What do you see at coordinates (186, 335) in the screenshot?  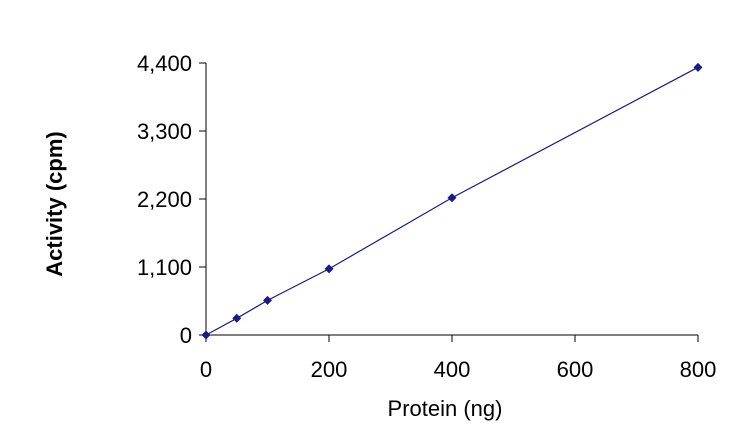 I see `y-tick-label: 0` at bounding box center [186, 335].